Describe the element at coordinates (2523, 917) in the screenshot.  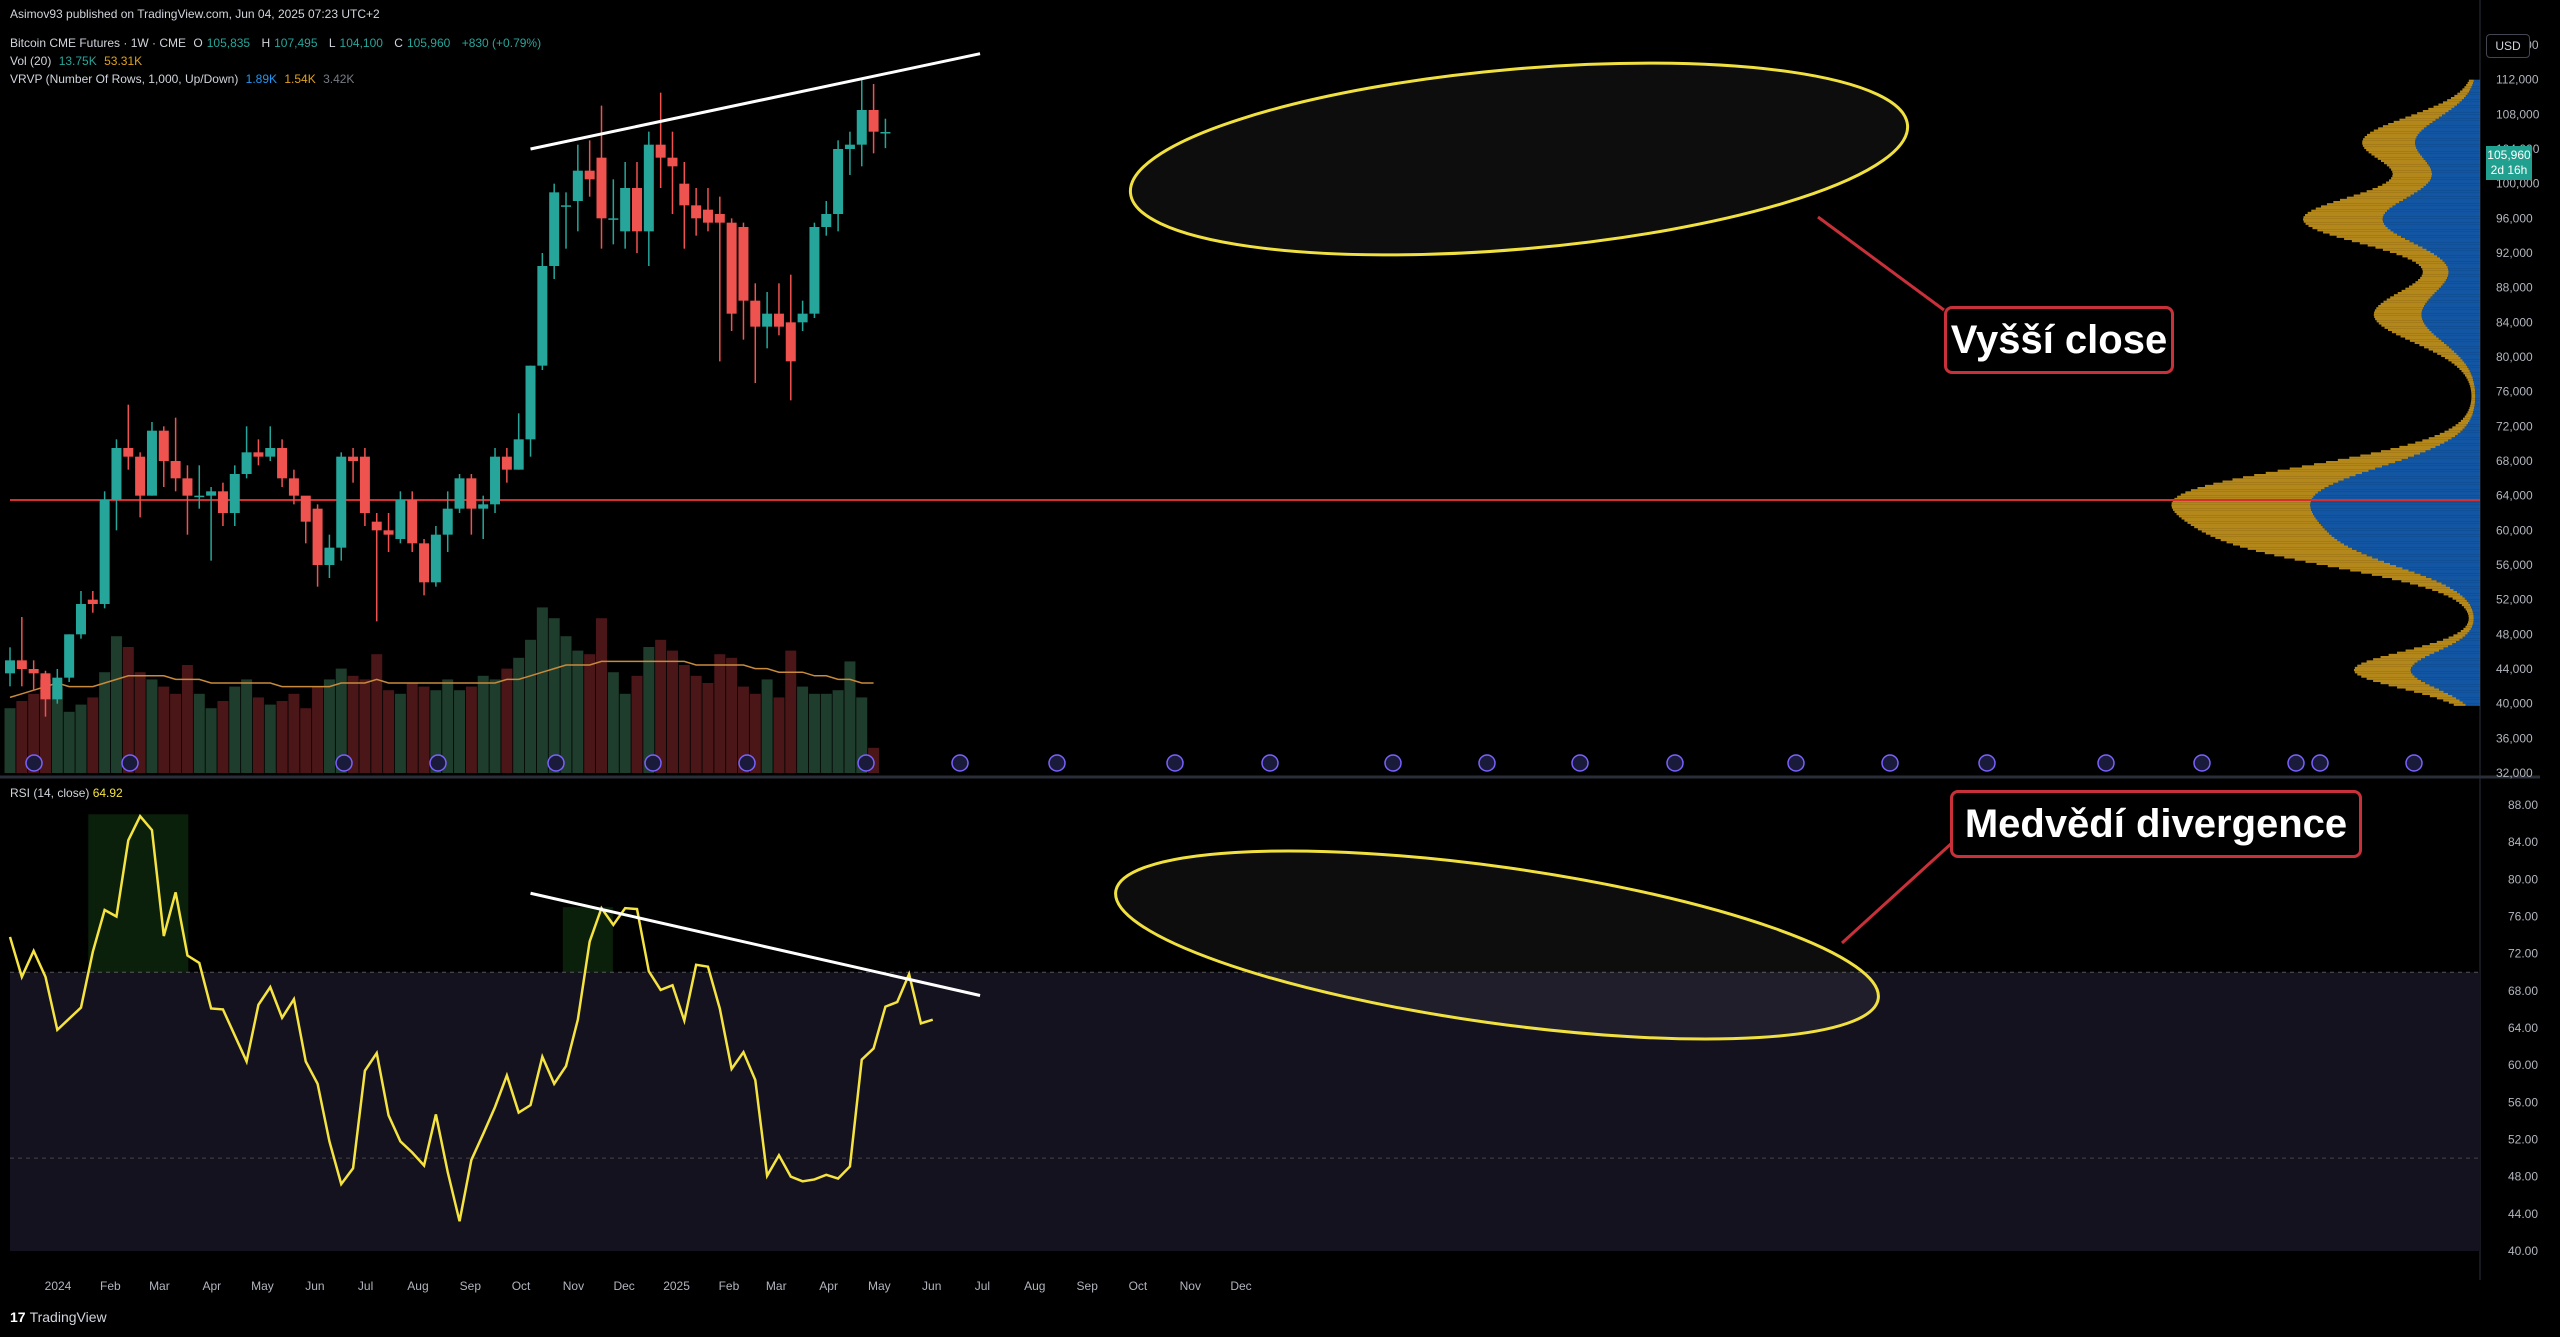
I see `rsi-axis-label: 76.00` at that location.